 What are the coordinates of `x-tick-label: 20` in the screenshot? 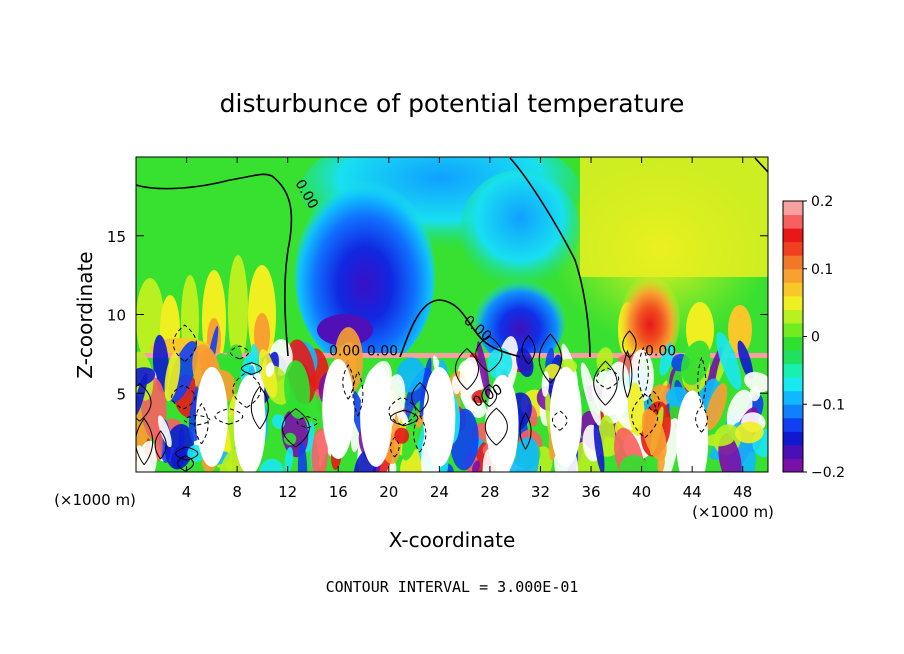 It's located at (388, 492).